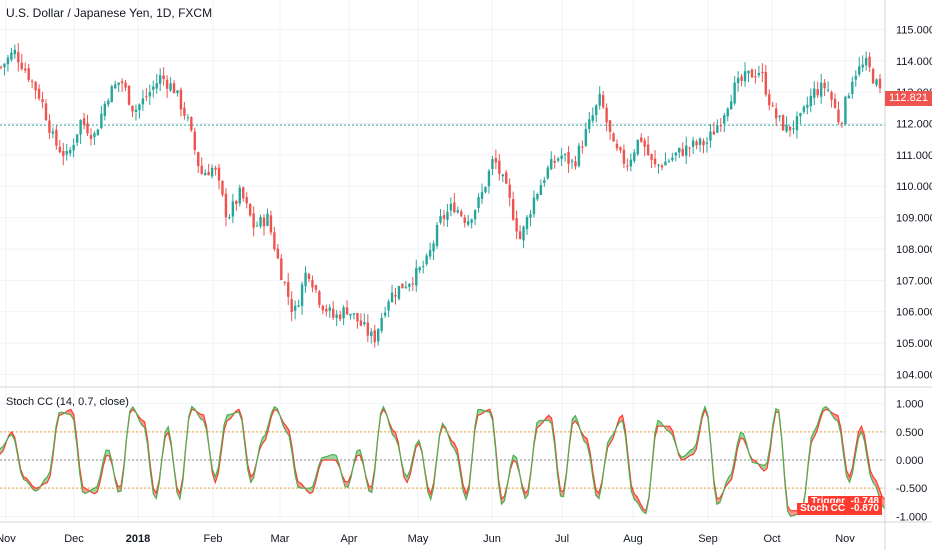 The height and width of the screenshot is (550, 932). Describe the element at coordinates (914, 250) in the screenshot. I see `price-tick-label: 108.000` at that location.